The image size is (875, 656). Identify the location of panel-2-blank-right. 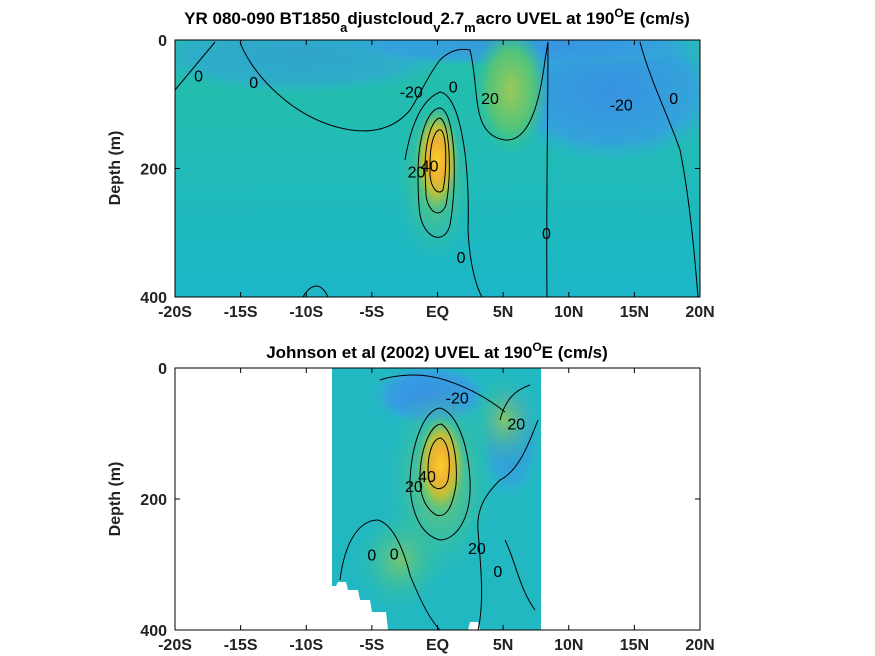
(620, 499).